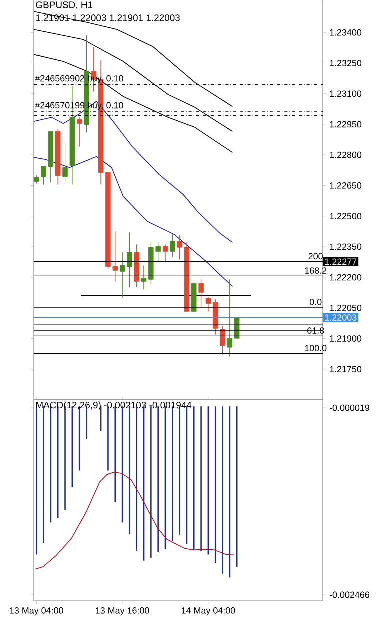 This screenshot has height=625, width=387. What do you see at coordinates (123, 612) in the screenshot?
I see `x-tick-label: 13 May 16:00` at bounding box center [123, 612].